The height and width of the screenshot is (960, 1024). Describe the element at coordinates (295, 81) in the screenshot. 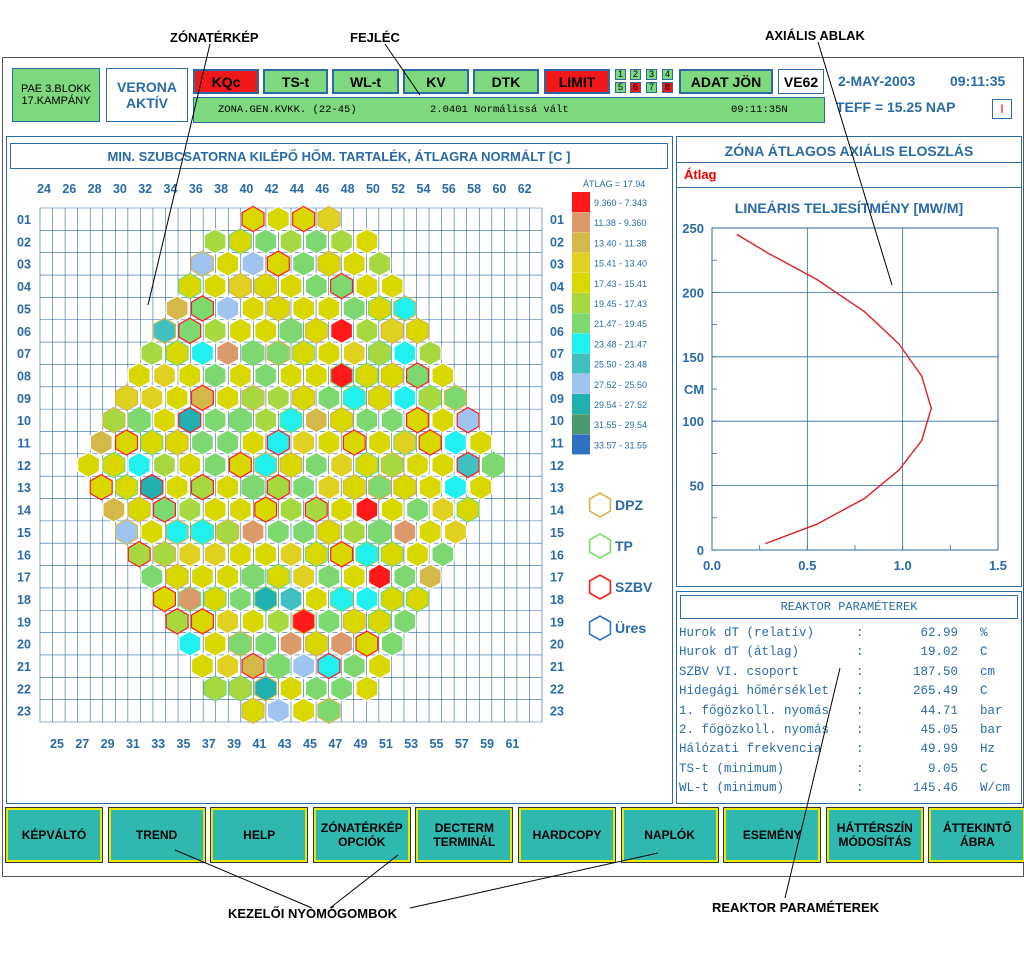

I see `ts-t-button: TS-t` at that location.